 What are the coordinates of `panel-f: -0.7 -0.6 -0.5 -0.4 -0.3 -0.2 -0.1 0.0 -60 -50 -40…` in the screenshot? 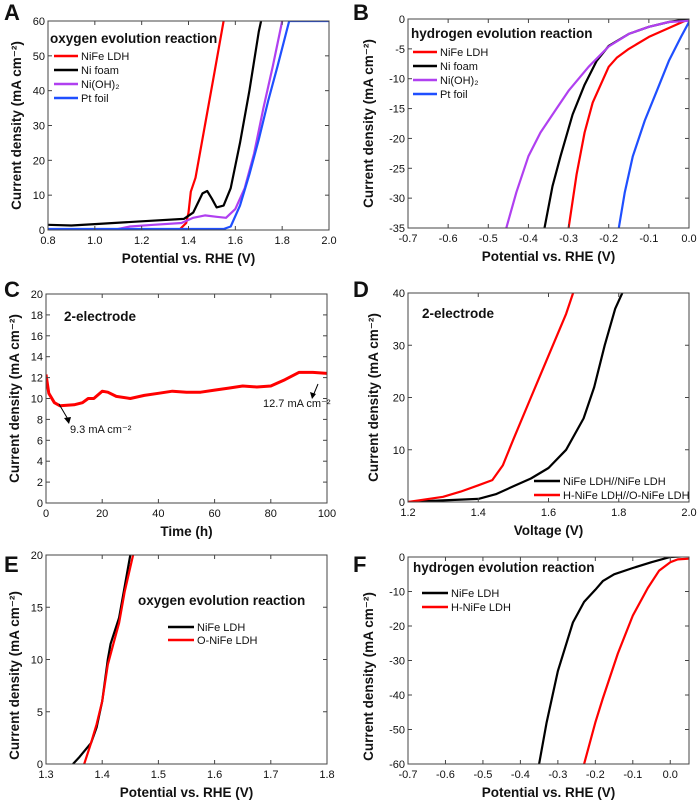 It's located at (521, 676).